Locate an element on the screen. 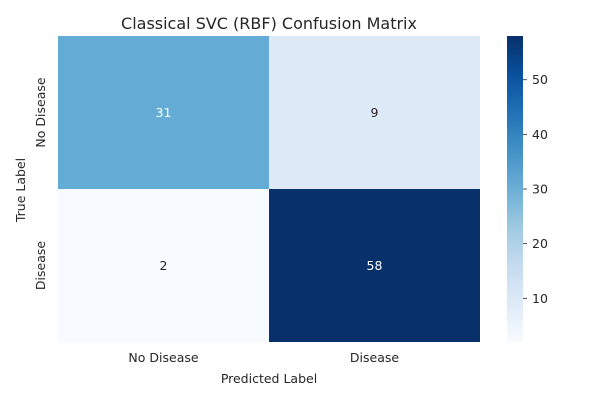 The image size is (600, 400). colorbar-tick-label: 40 is located at coordinates (540, 134).